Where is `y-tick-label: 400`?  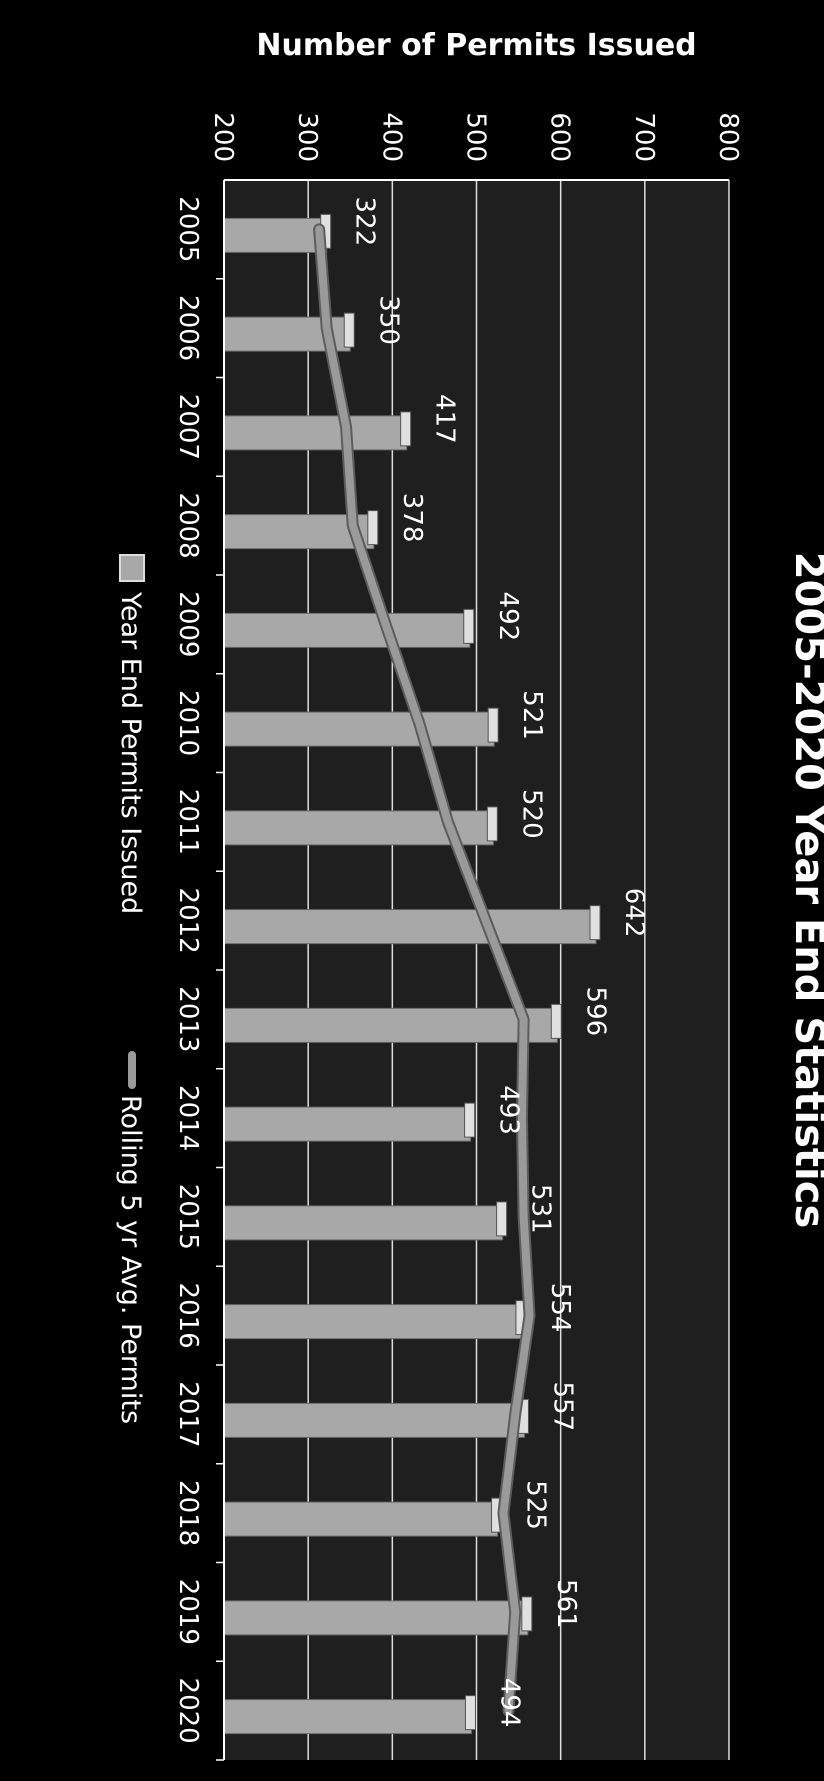 y-tick-label: 400 is located at coordinates (391, 137).